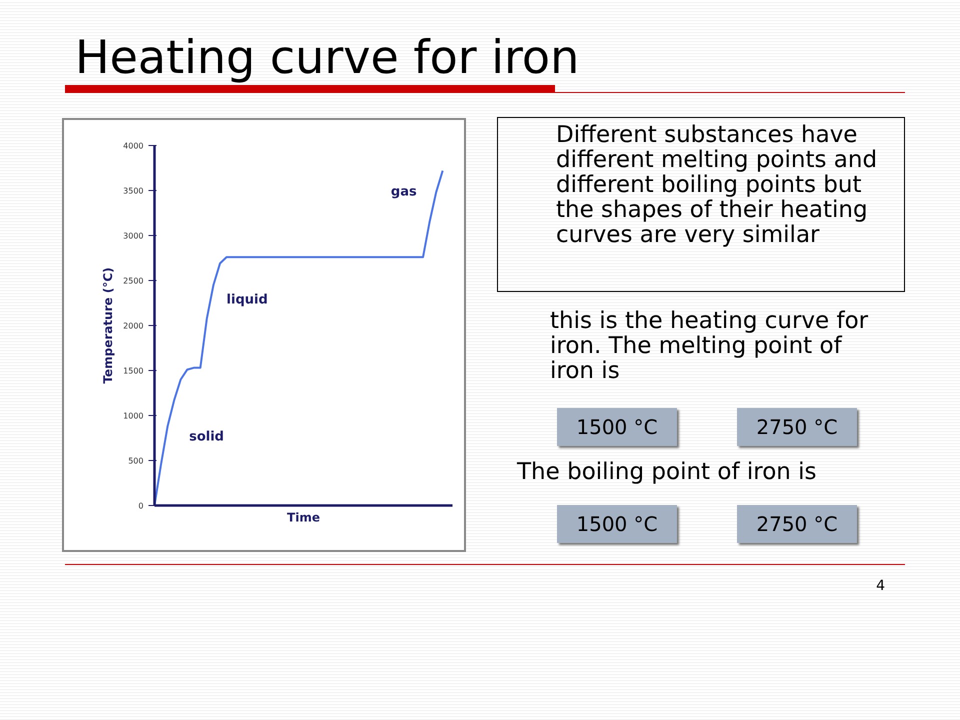 The width and height of the screenshot is (960, 720). Describe the element at coordinates (133, 146) in the screenshot. I see `y-tick-label: 4000` at that location.